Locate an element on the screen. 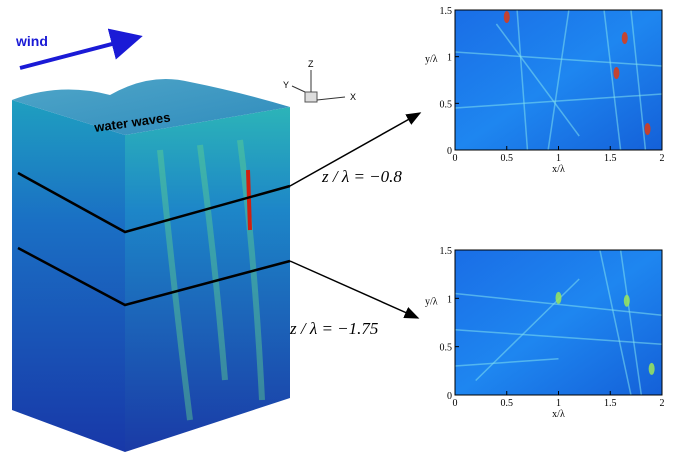 The width and height of the screenshot is (680, 457). slice-label: z / λ = −1.75 is located at coordinates (333, 328).